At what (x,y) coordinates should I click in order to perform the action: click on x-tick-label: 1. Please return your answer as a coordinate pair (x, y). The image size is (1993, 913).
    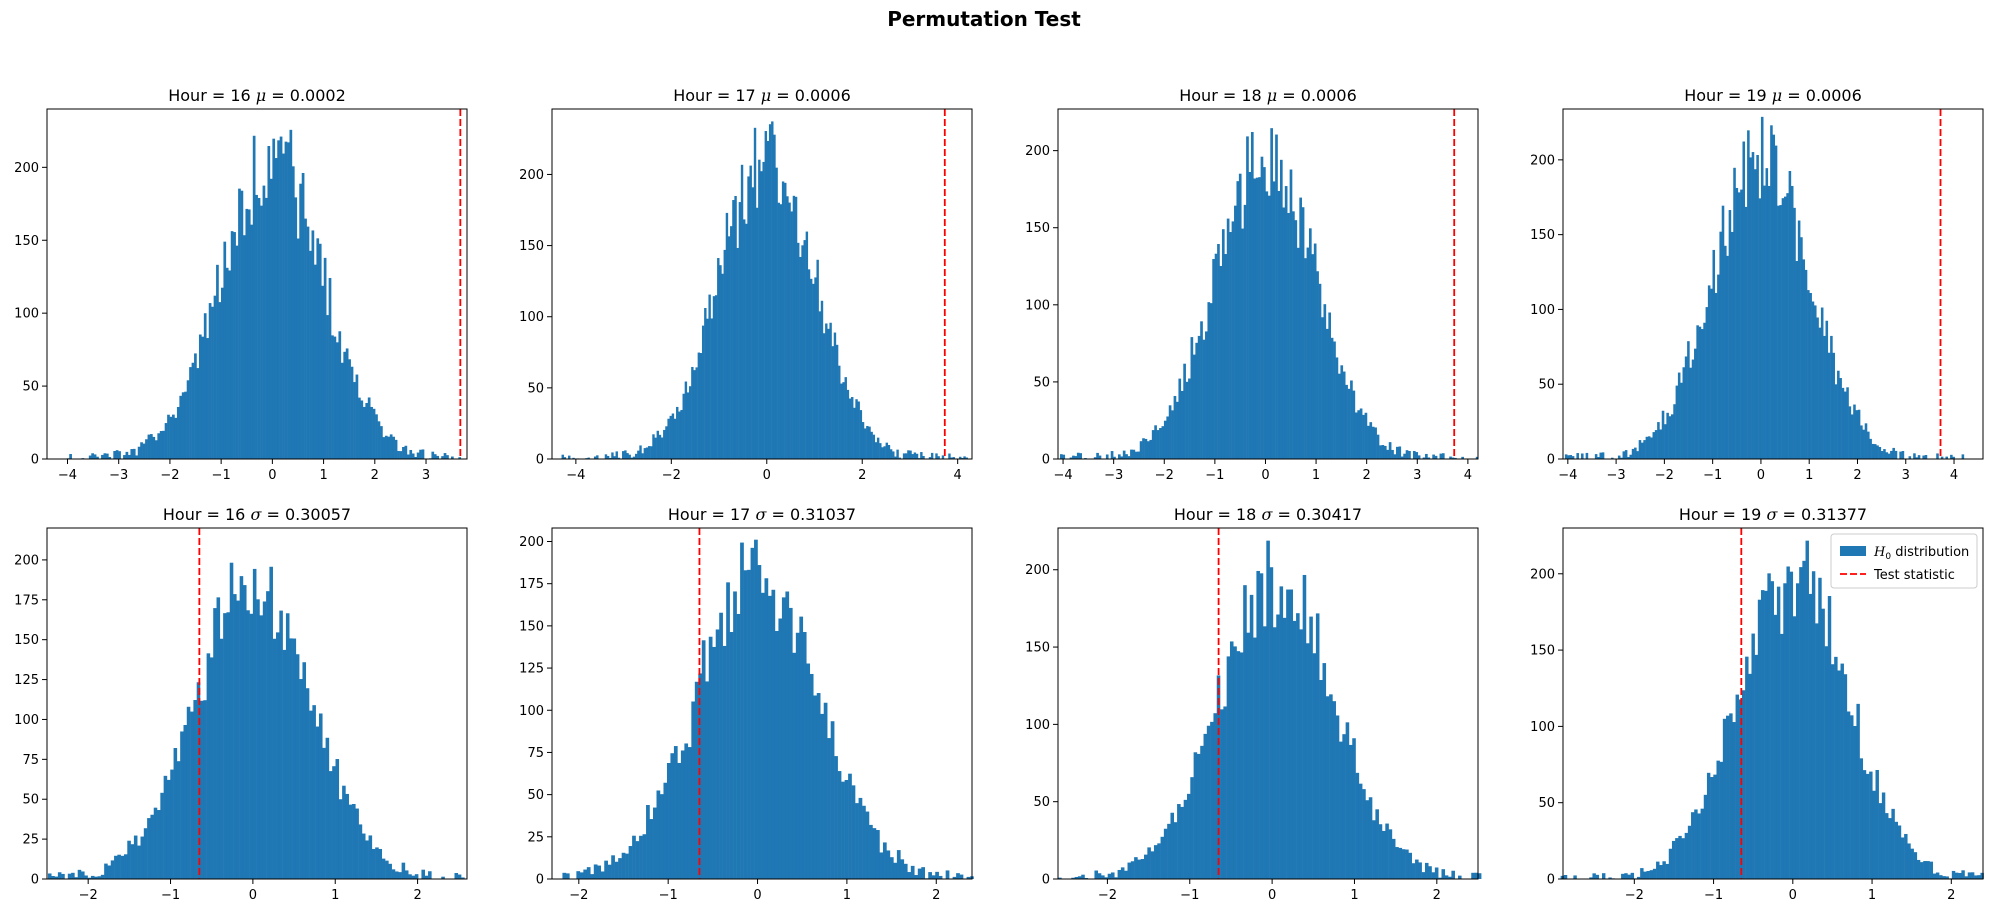
    Looking at the image, I should click on (323, 475).